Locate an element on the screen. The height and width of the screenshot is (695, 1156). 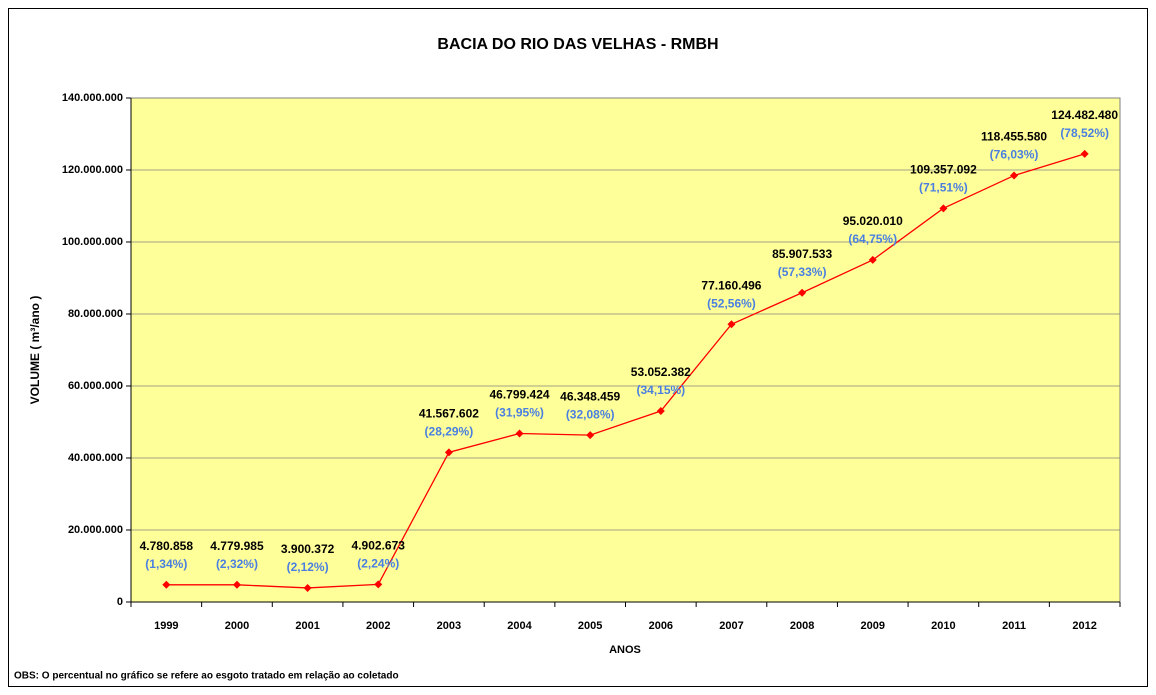
x-tick-label: 2011 is located at coordinates (1014, 626).